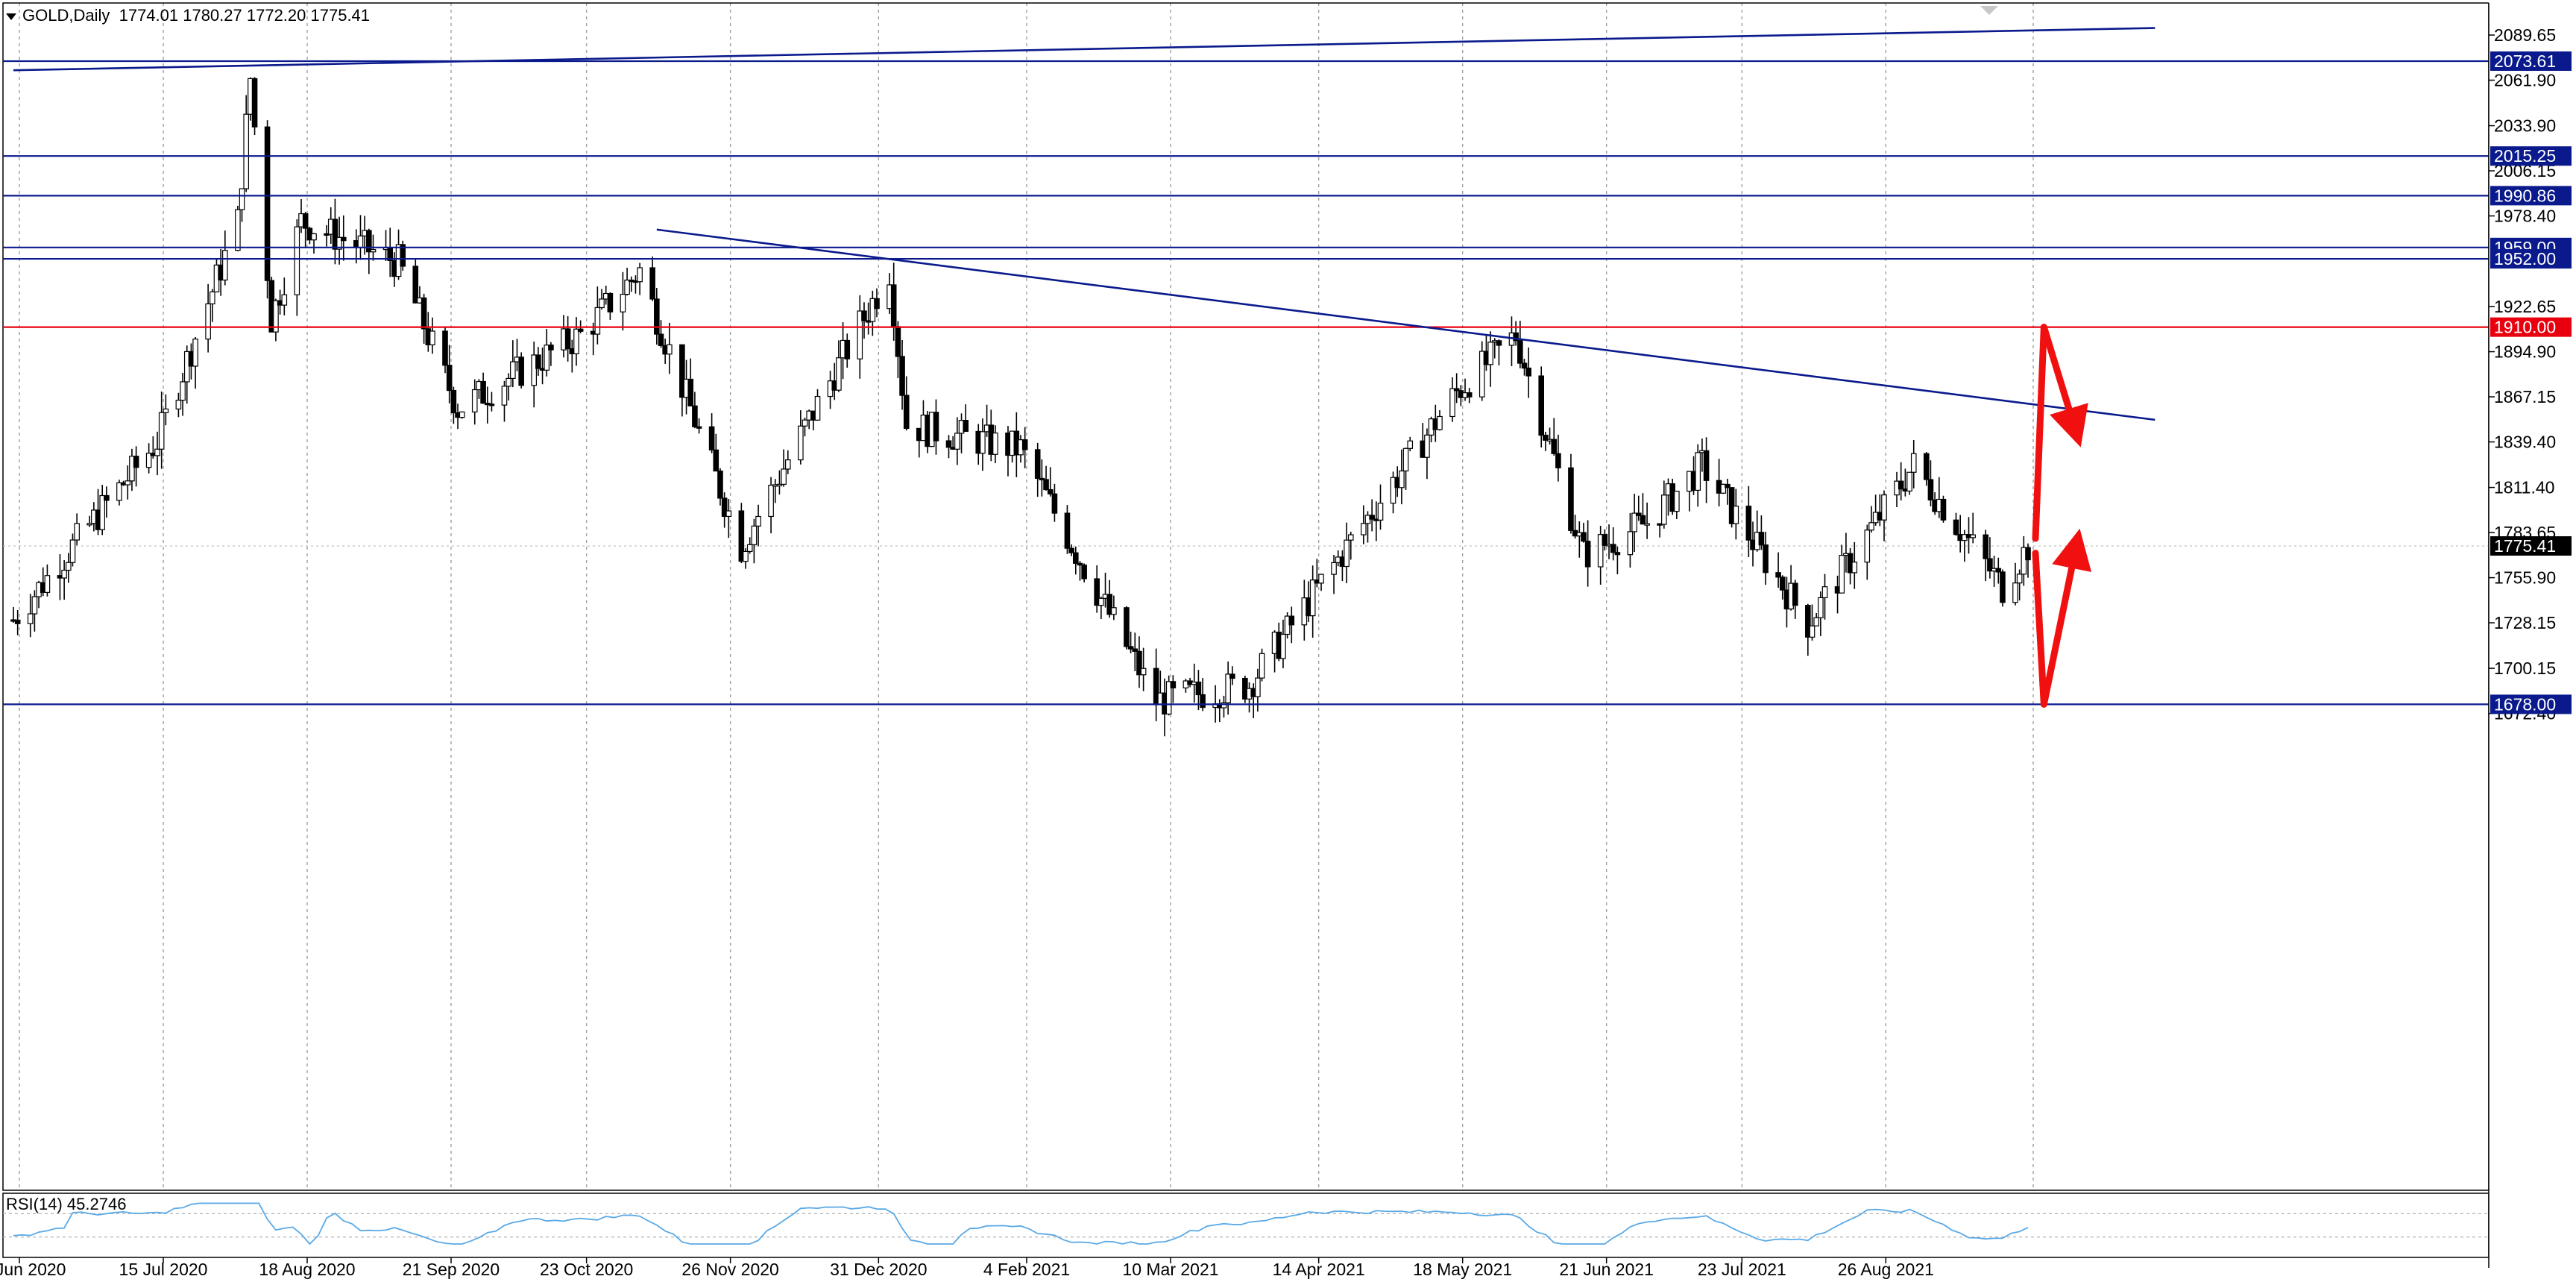 This screenshot has height=1285, width=2576. I want to click on price-tick-label: 2089.65, so click(2525, 35).